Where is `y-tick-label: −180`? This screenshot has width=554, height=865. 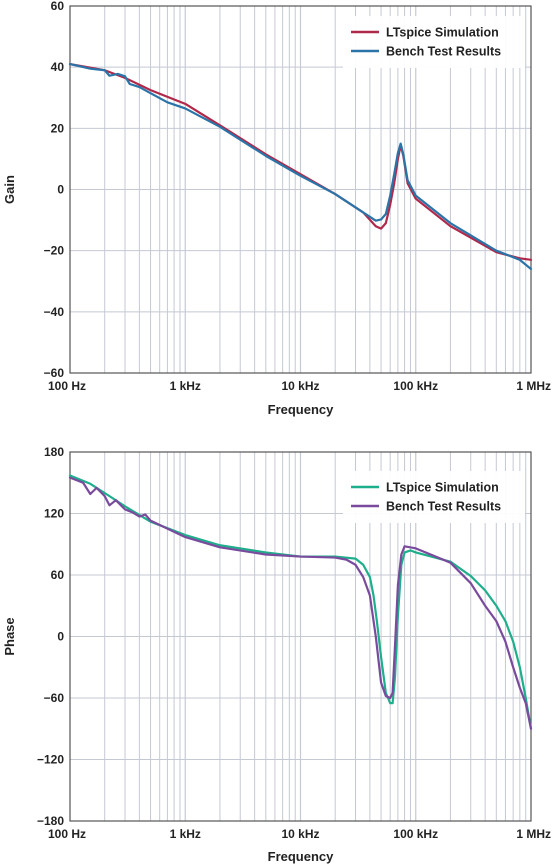 y-tick-label: −180 is located at coordinates (50, 821).